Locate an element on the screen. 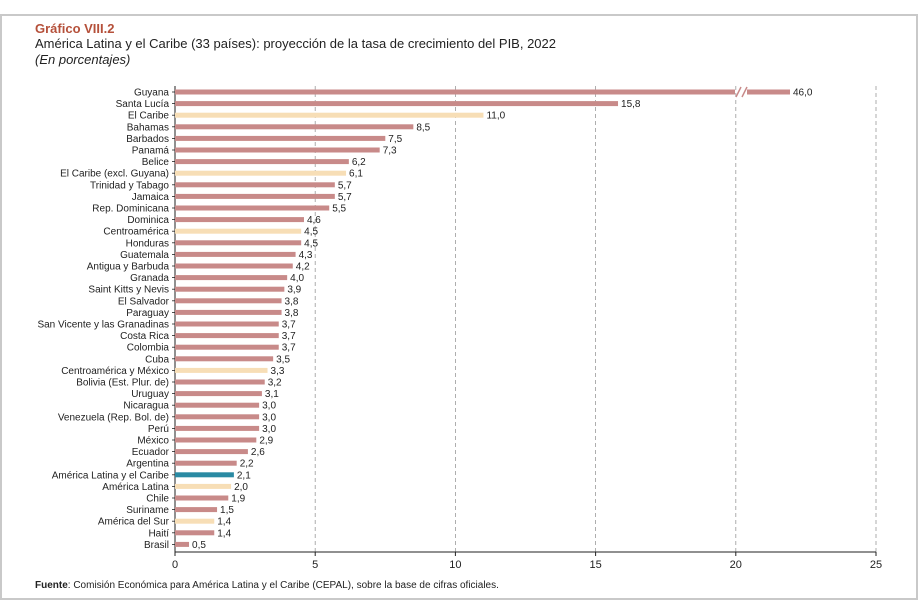  data-label: 11,0 is located at coordinates (495, 116).